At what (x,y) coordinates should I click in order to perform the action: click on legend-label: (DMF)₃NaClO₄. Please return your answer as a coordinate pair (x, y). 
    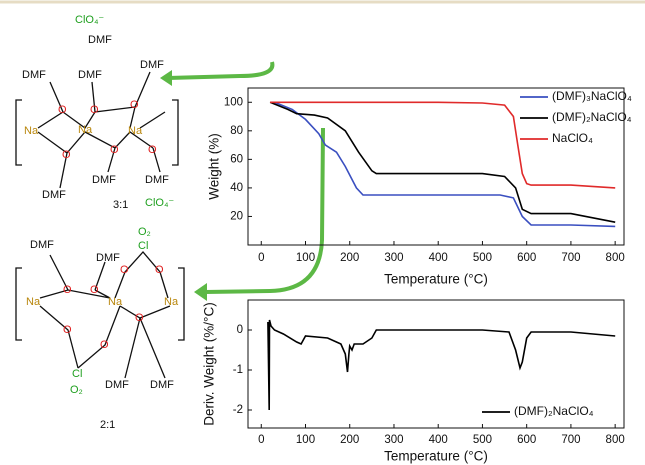
    Looking at the image, I should click on (592, 96).